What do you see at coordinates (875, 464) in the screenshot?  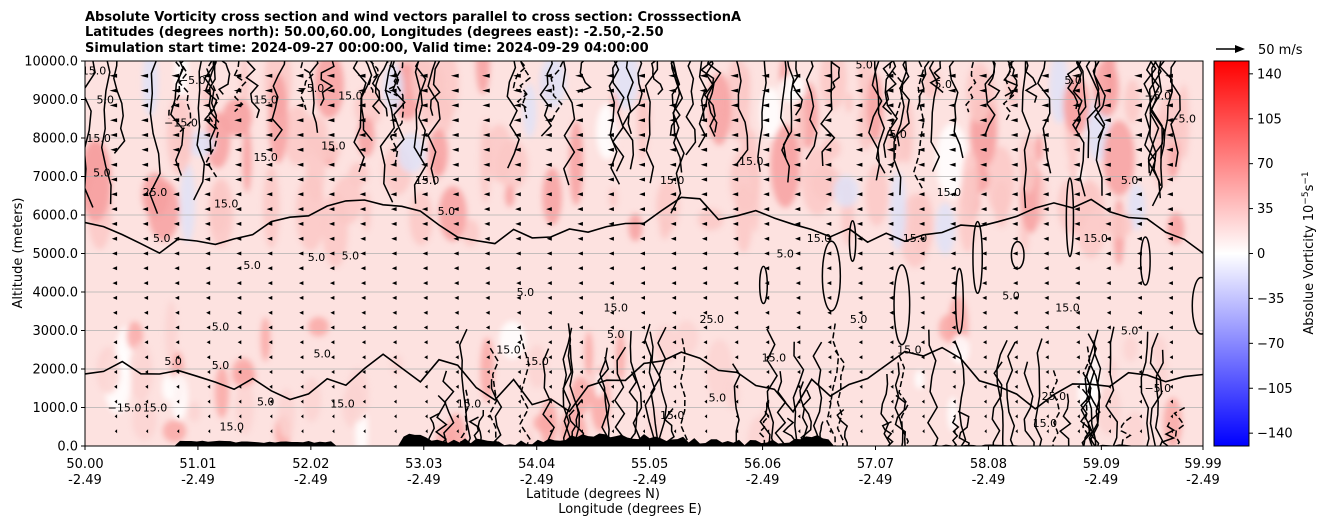 I see `x-tick-label-lat: 57.07` at bounding box center [875, 464].